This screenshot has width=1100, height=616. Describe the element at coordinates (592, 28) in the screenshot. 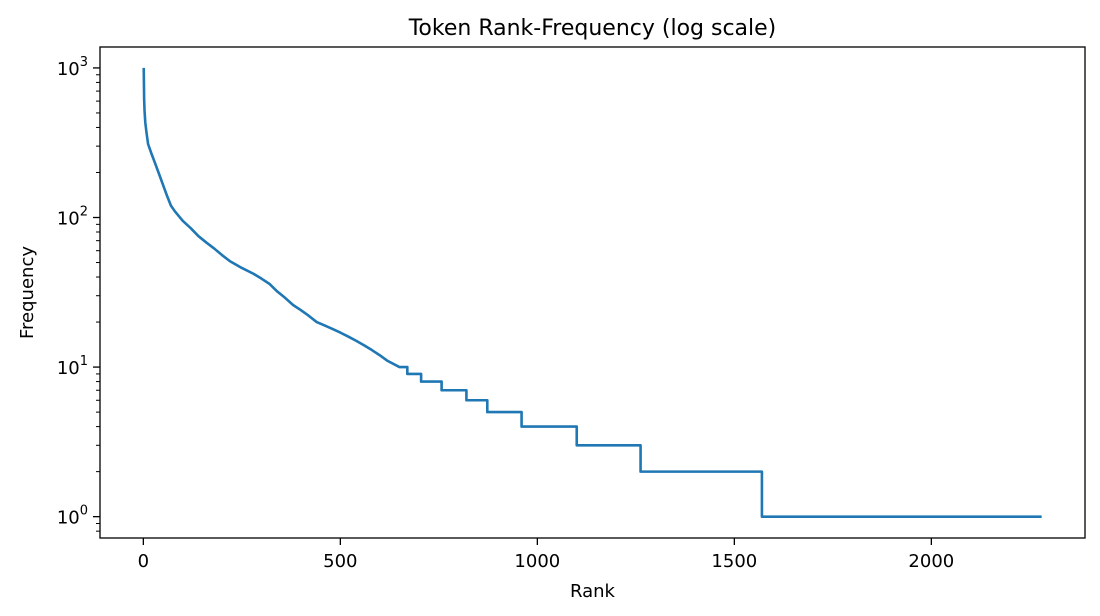

I see `chart-title: Token Rank-Frequency (log scale)` at that location.